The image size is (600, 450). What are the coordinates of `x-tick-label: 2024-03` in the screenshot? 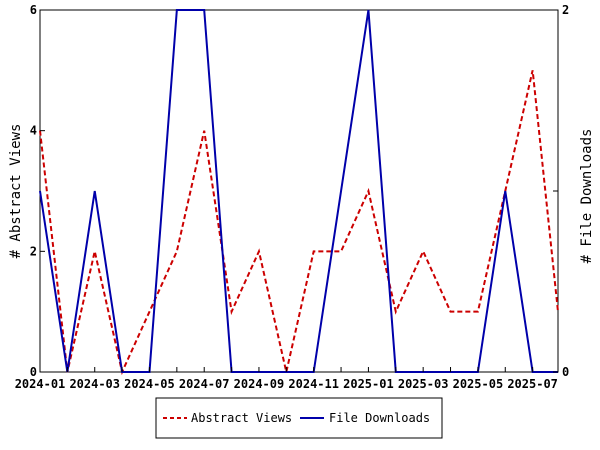 It's located at (94, 384).